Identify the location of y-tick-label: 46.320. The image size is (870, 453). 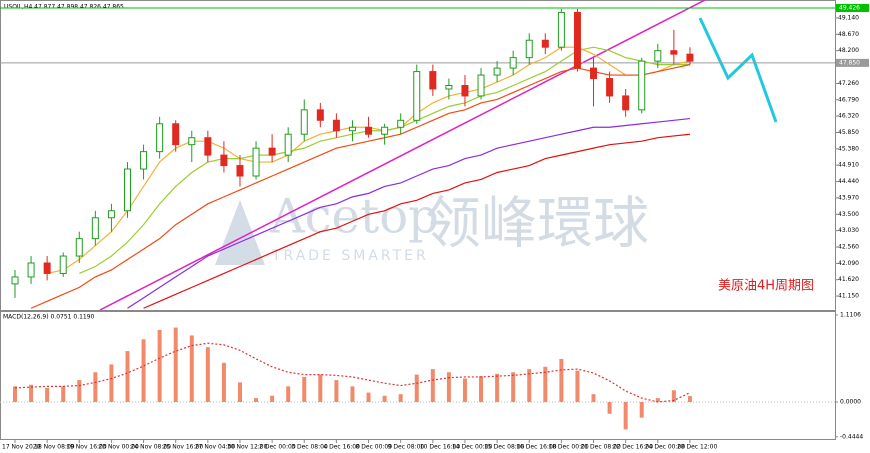
(848, 116).